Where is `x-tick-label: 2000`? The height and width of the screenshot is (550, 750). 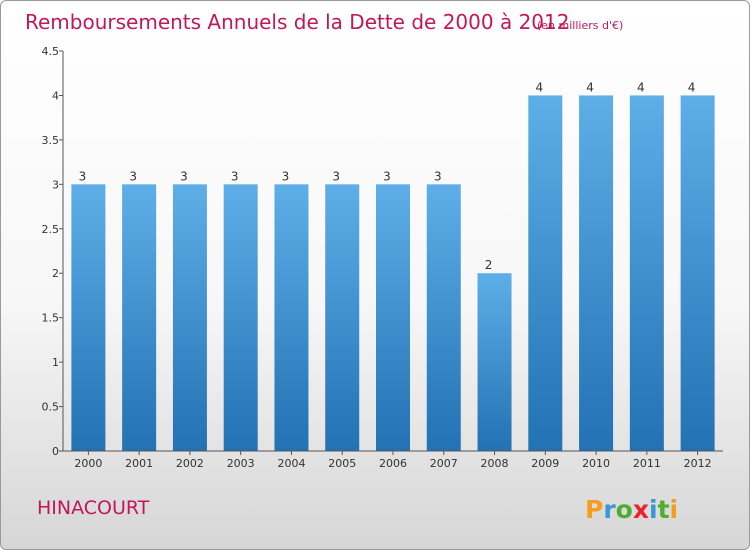
x-tick-label: 2000 is located at coordinates (88, 463).